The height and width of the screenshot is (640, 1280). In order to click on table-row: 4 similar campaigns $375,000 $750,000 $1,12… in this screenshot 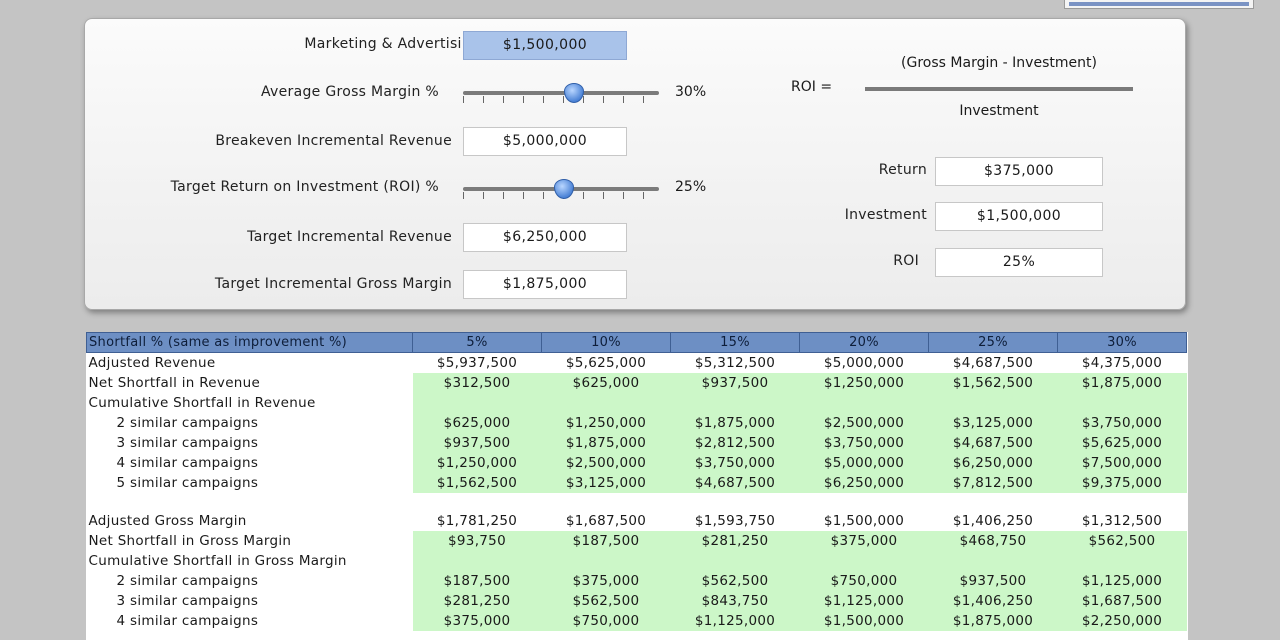, I will do `click(637, 620)`.